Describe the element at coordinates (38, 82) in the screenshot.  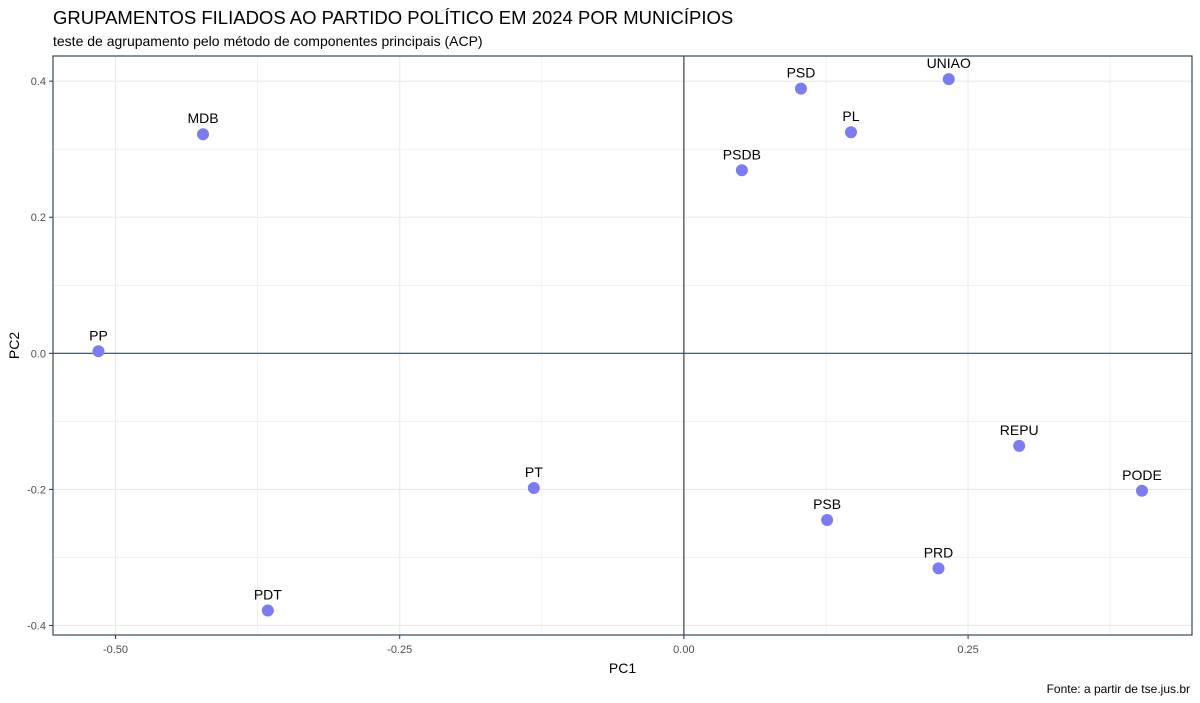
I see `y-tick-label: 0.4` at that location.